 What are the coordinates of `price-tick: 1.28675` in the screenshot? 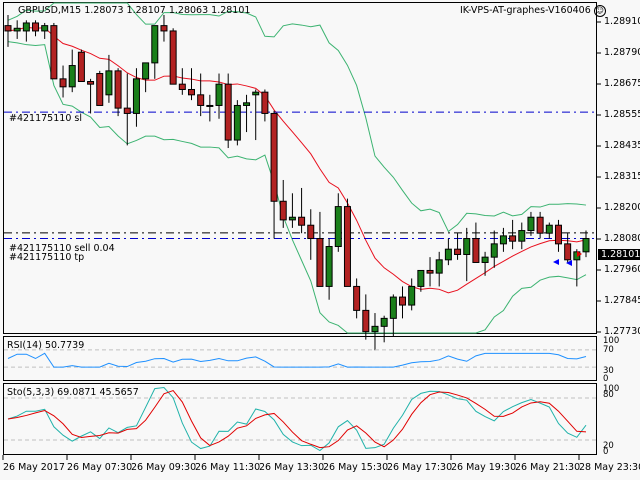 It's located at (622, 83).